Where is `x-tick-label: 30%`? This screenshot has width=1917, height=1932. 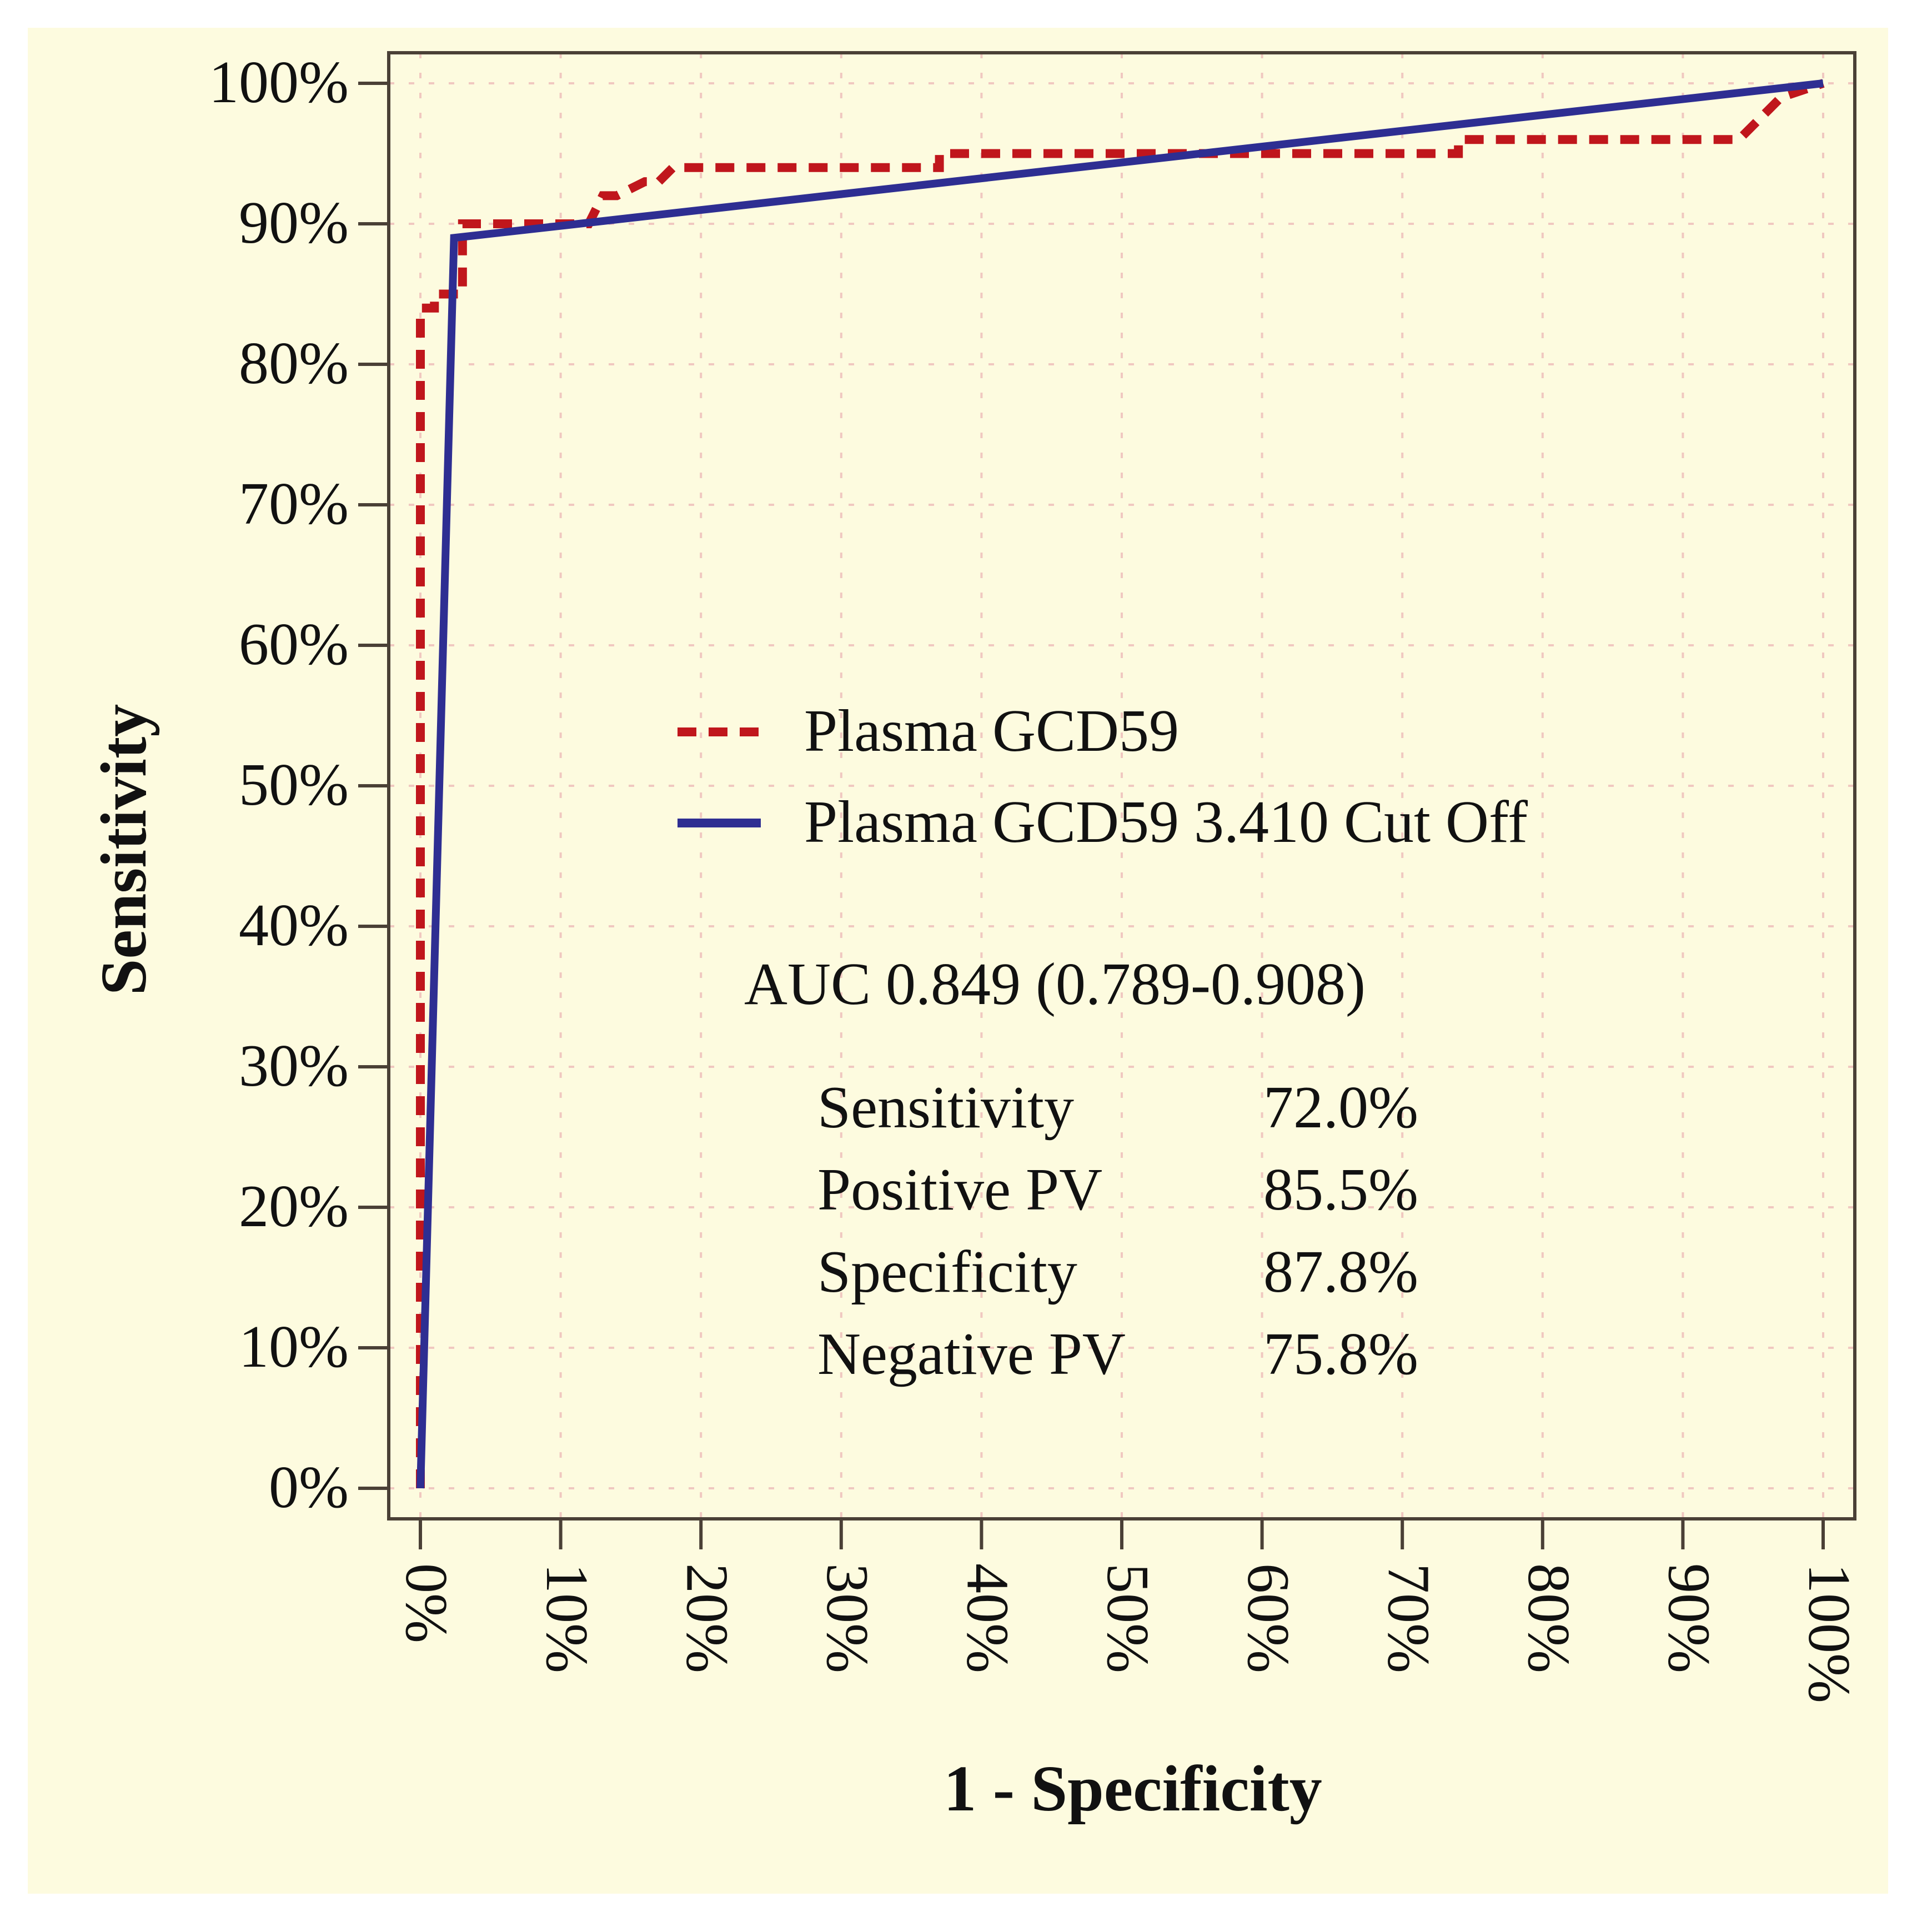 x-tick-label: 30% is located at coordinates (847, 1618).